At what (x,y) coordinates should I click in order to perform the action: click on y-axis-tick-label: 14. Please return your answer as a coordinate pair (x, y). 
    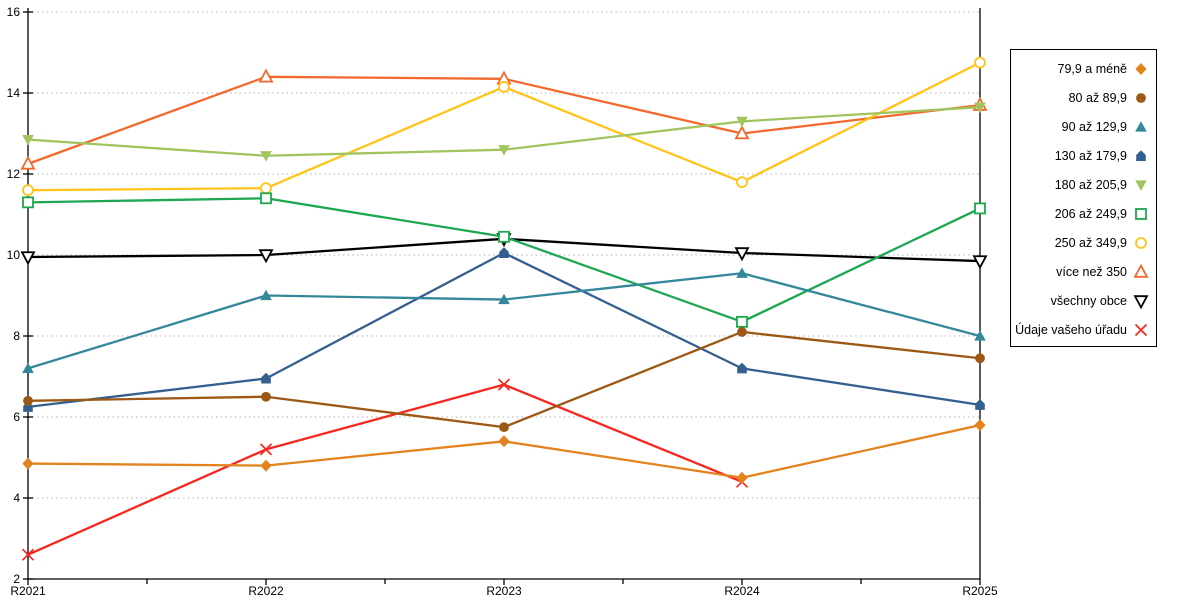
    Looking at the image, I should click on (14, 93).